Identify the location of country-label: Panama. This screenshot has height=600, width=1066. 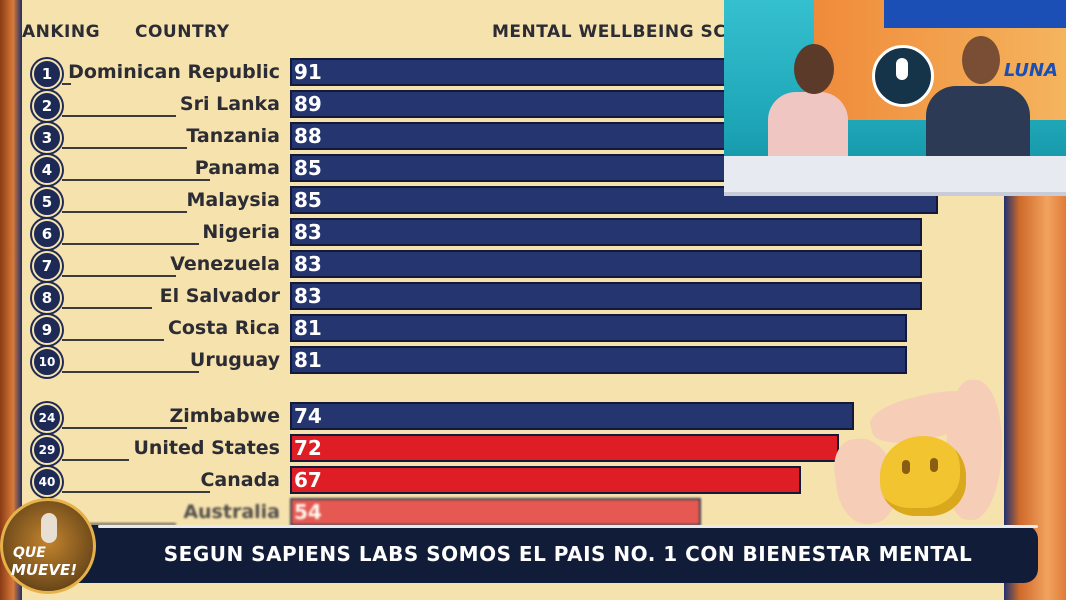
(237, 168).